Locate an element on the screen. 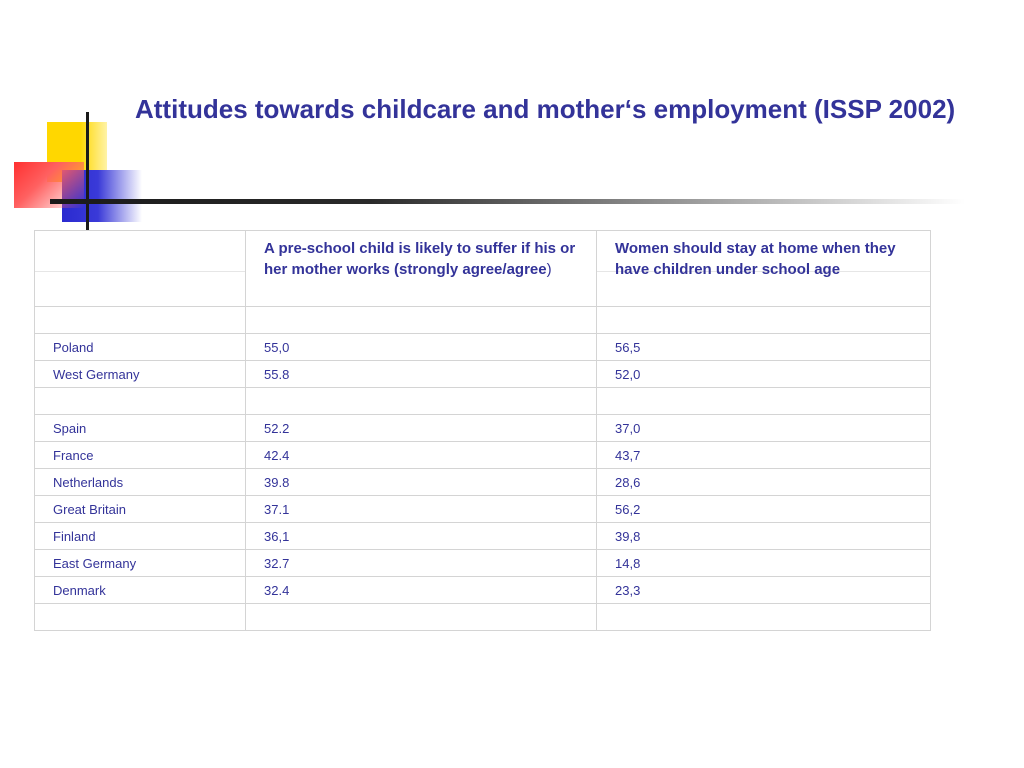 The image size is (1024, 768). cell-women-stay-home: 39,8 is located at coordinates (763, 536).